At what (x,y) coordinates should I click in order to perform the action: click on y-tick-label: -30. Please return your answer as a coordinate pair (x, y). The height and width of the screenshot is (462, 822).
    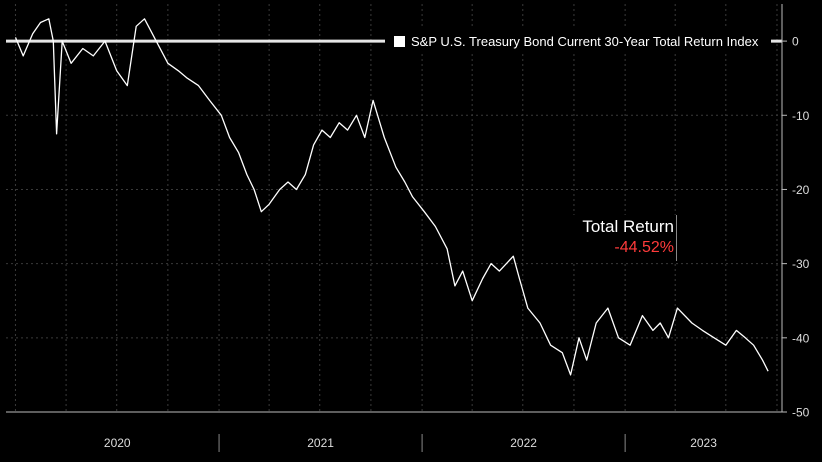
    Looking at the image, I should click on (801, 264).